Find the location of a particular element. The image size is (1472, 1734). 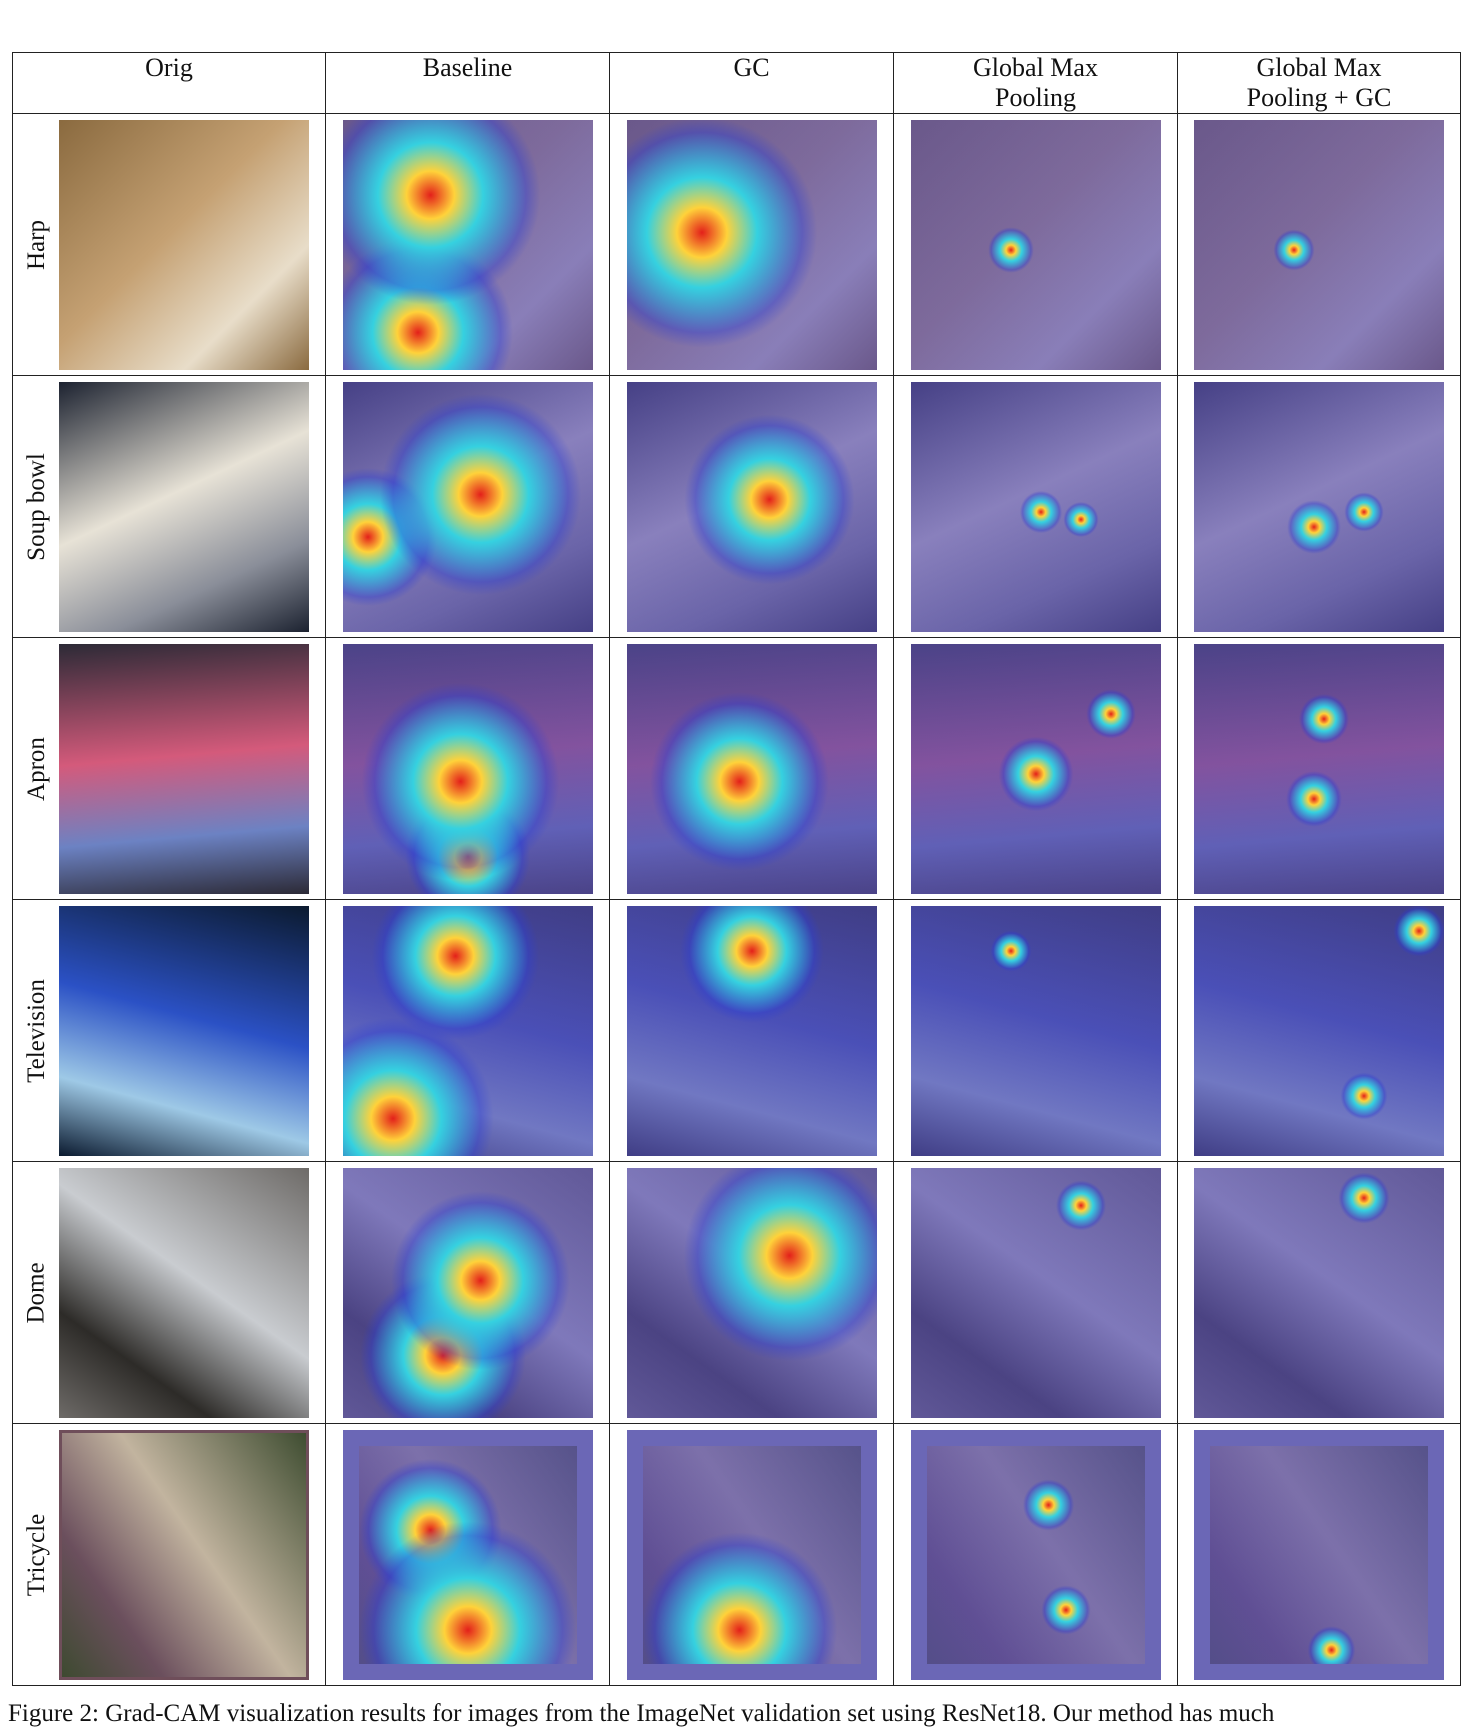

row-label: Dome is located at coordinates (37, 1292).